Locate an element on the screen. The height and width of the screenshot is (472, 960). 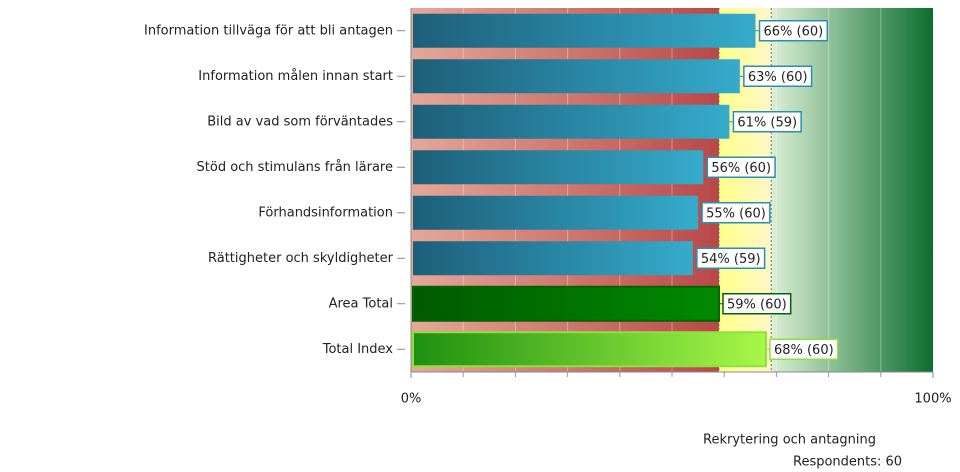
value-label: 56% (60) is located at coordinates (741, 168).